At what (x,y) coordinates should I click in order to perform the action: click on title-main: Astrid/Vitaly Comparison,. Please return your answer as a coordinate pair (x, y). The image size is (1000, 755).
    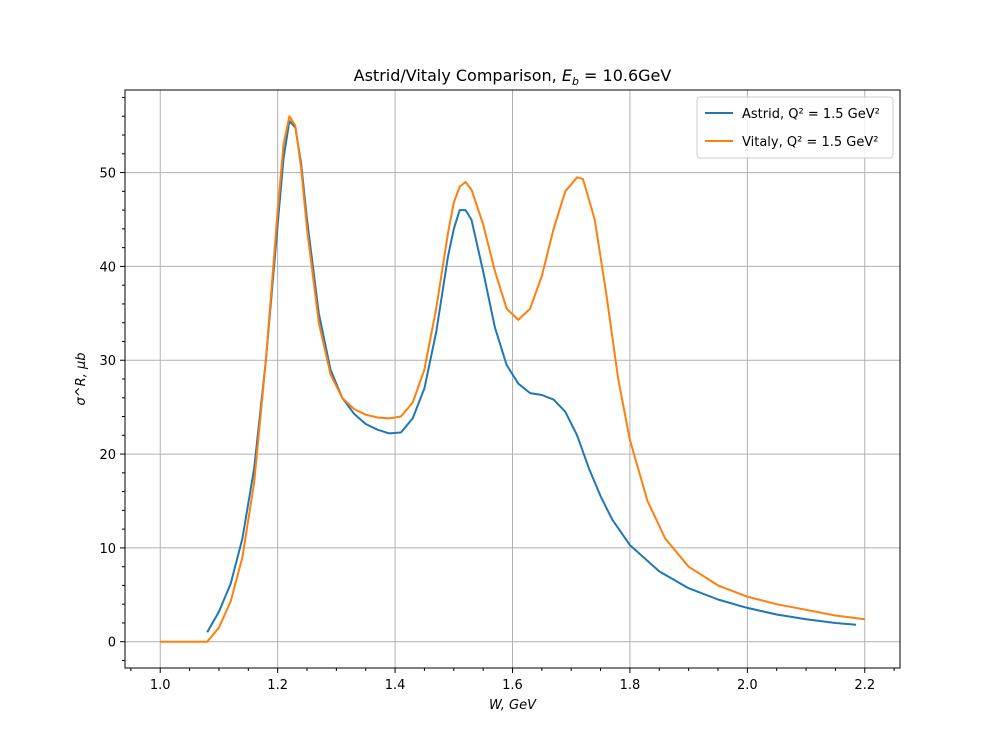
    Looking at the image, I should click on (458, 75).